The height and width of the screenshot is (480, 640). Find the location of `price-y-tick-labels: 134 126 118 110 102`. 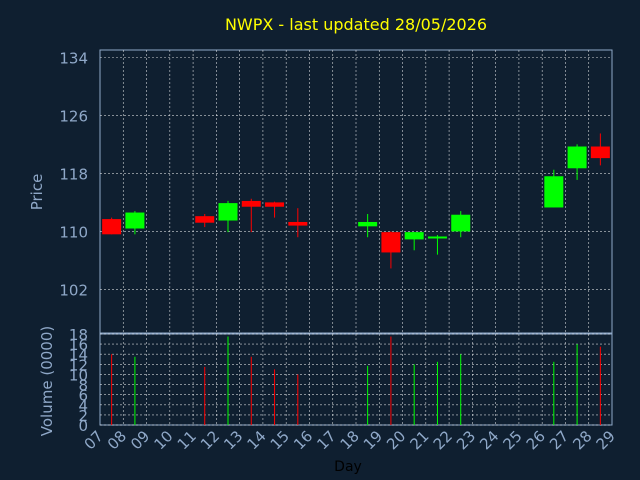

price-y-tick-labels: 134 126 118 110 102 is located at coordinates (73, 174).